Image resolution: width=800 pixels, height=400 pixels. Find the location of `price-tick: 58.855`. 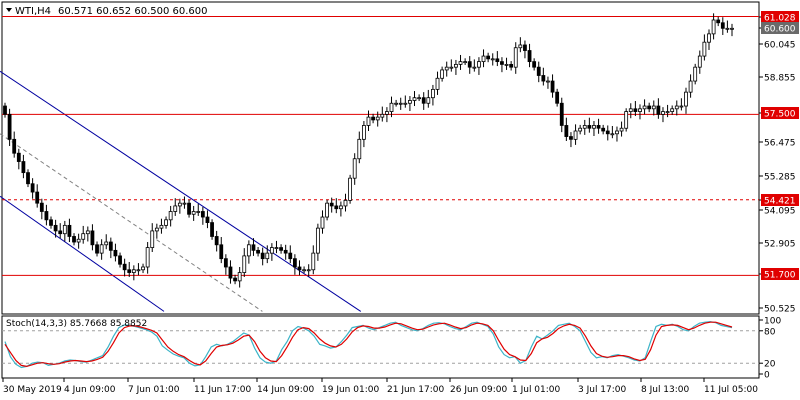

price-tick: 58.855 is located at coordinates (777, 79).